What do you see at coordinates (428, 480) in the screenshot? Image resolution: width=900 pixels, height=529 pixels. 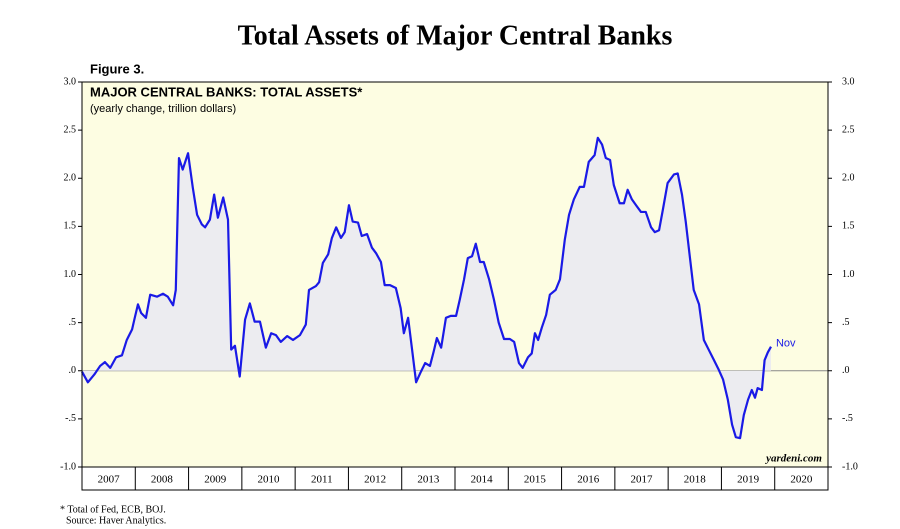 I see `x-tick-label: 2013` at bounding box center [428, 480].